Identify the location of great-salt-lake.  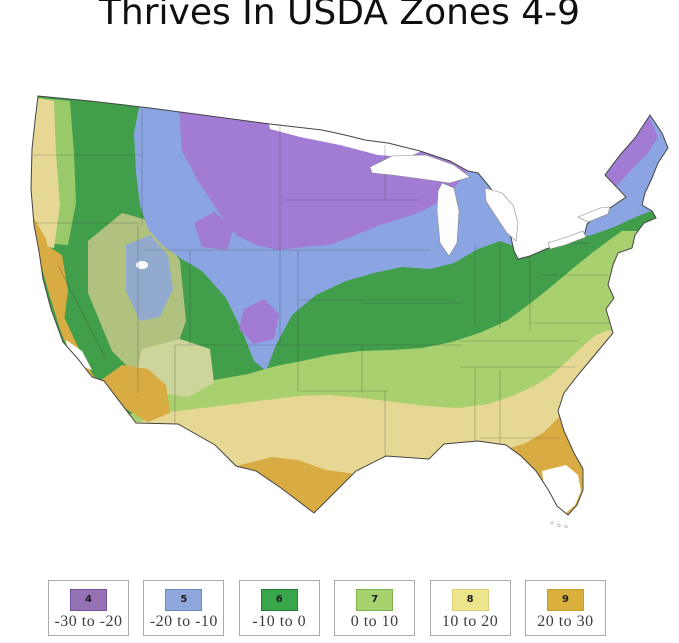
(142, 265).